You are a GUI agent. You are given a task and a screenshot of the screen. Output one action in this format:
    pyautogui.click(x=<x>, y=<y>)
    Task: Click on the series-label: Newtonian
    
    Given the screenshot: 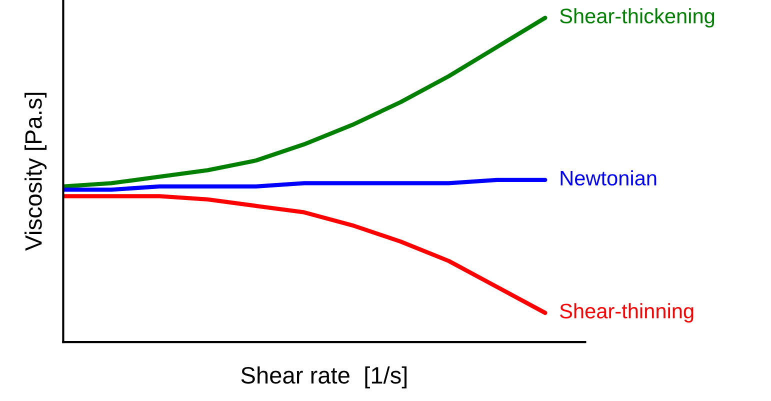 What is the action you would take?
    pyautogui.click(x=608, y=178)
    